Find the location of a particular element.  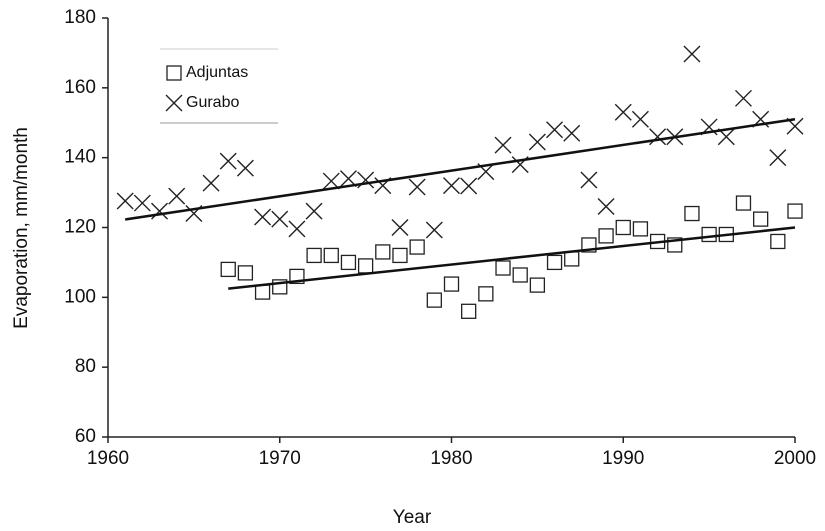

x-tick-label: 1990 is located at coordinates (623, 458).